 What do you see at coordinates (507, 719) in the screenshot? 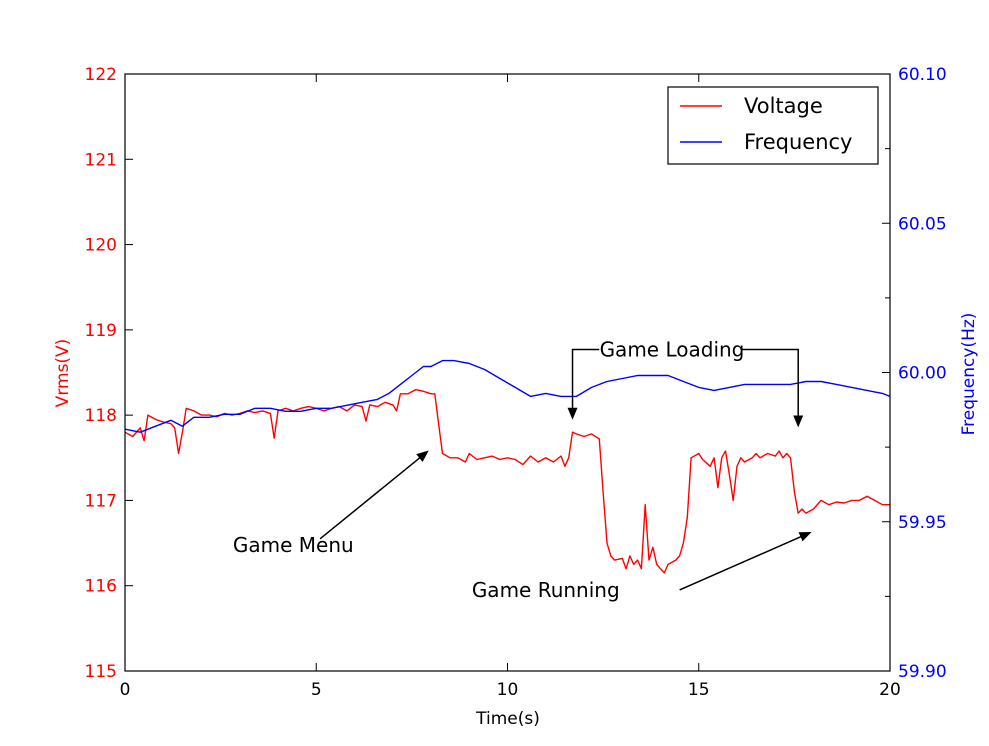
I see `x-axis-title: Time(s)` at bounding box center [507, 719].